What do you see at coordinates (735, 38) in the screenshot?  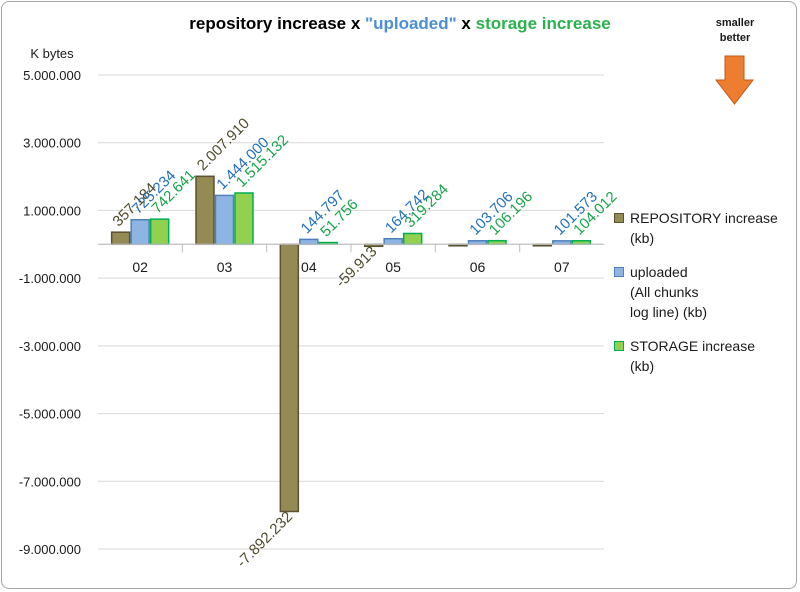 I see `note-line-2: better` at bounding box center [735, 38].